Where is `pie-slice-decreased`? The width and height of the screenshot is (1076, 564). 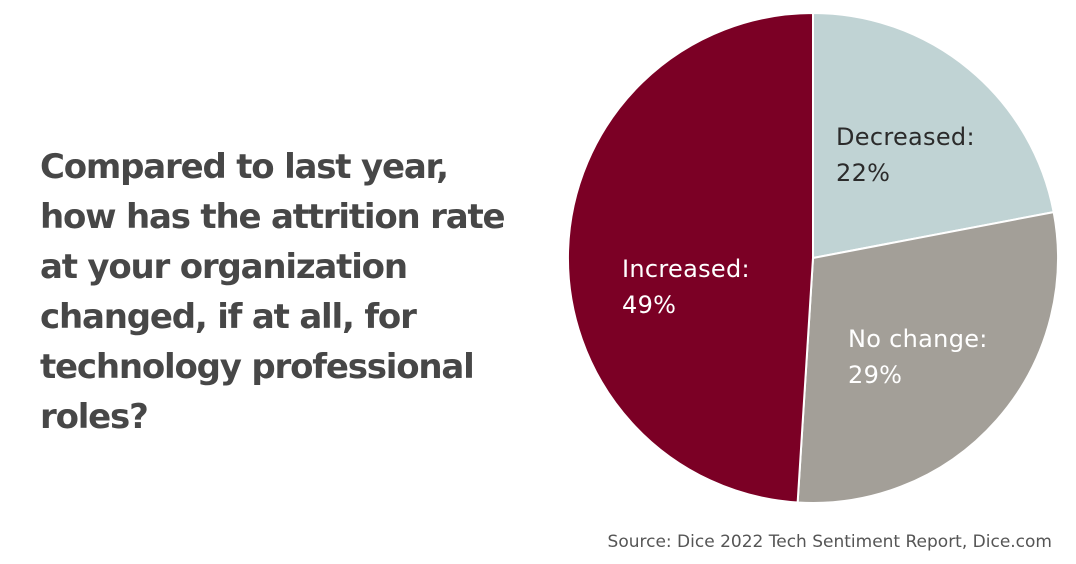 pie-slice-decreased is located at coordinates (933, 135).